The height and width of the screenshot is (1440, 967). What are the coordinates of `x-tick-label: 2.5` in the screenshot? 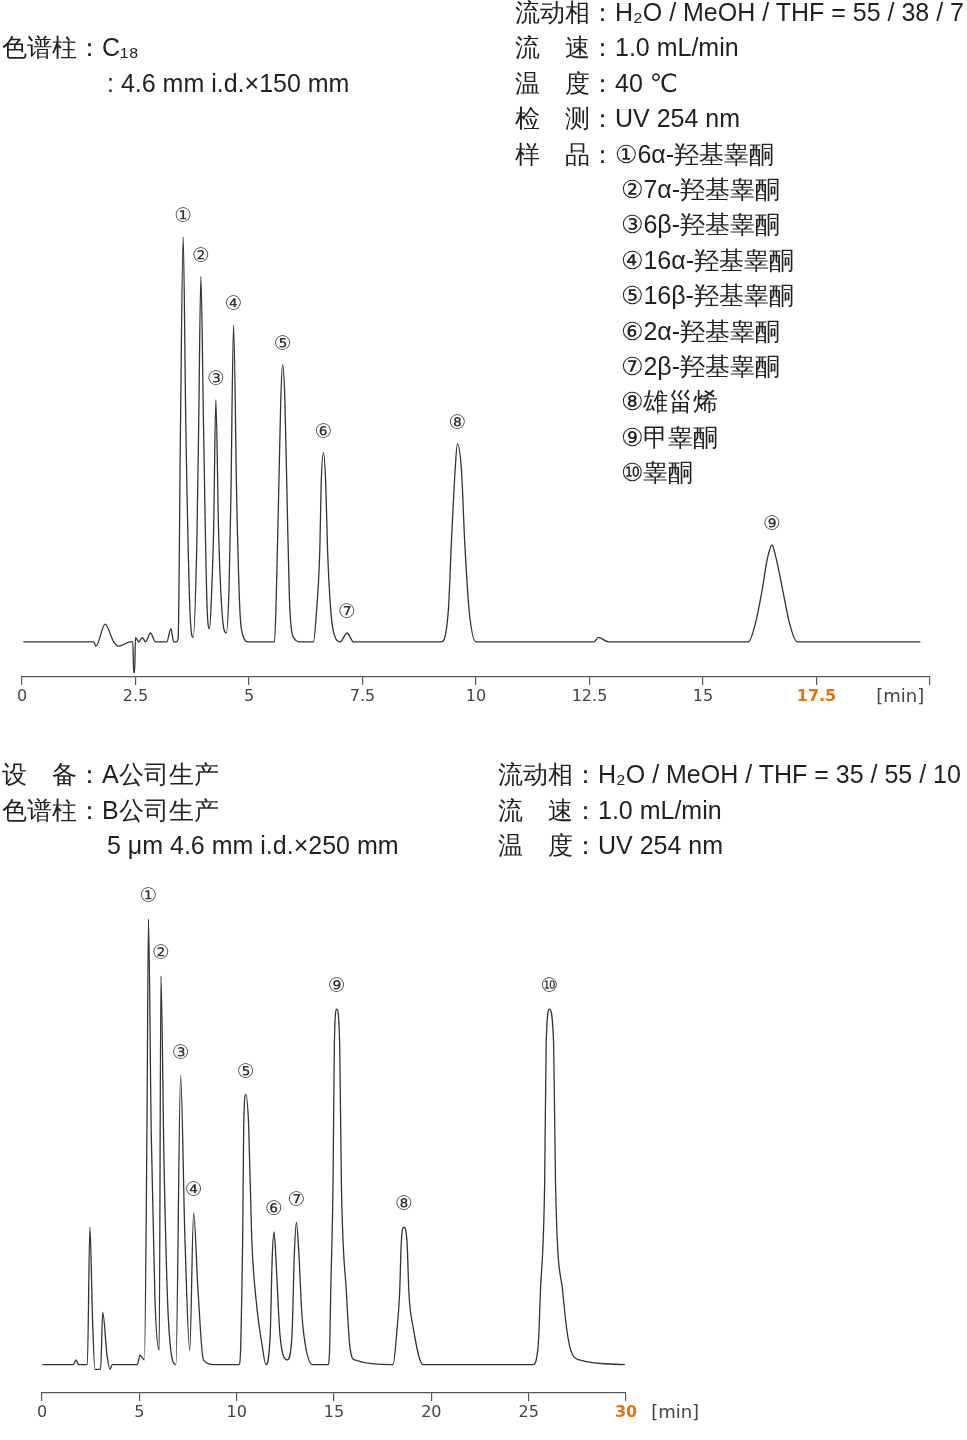 It's located at (135, 696).